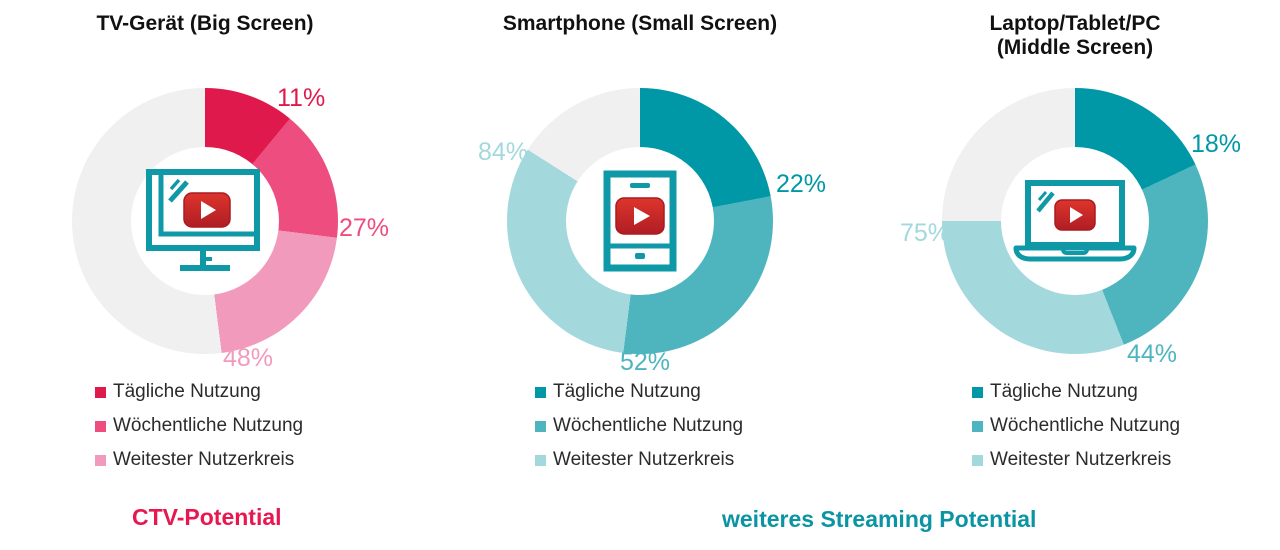 The height and width of the screenshot is (550, 1280). What do you see at coordinates (1152, 354) in the screenshot?
I see `segment-value-label: 44%` at bounding box center [1152, 354].